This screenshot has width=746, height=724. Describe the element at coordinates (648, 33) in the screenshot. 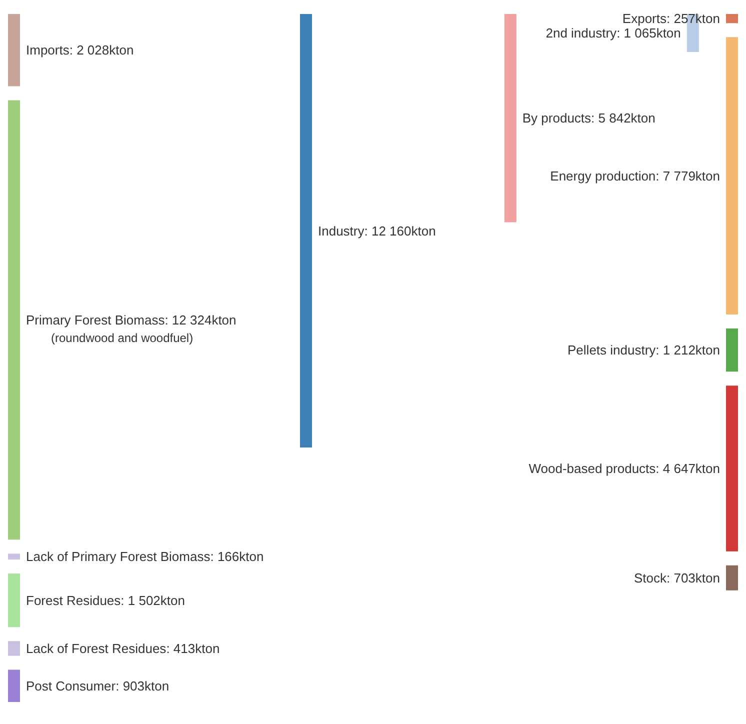

I see `data-label: : 1 065kton` at that location.